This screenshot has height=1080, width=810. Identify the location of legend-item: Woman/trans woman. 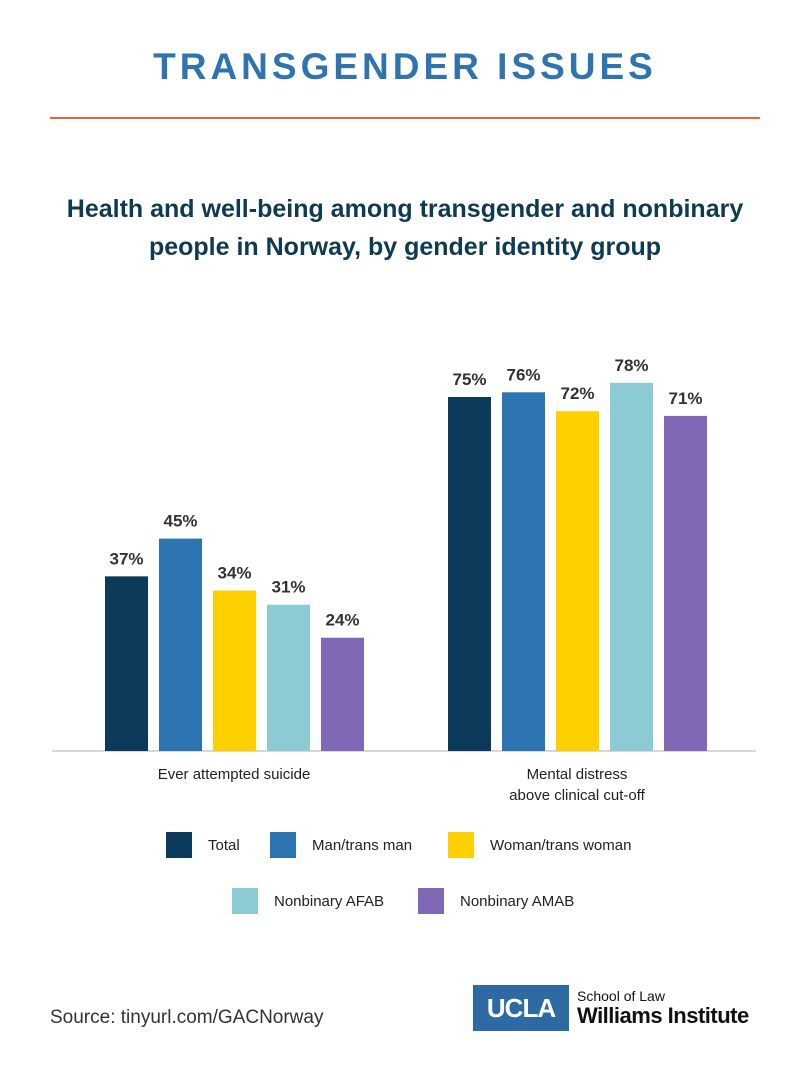
(539, 845).